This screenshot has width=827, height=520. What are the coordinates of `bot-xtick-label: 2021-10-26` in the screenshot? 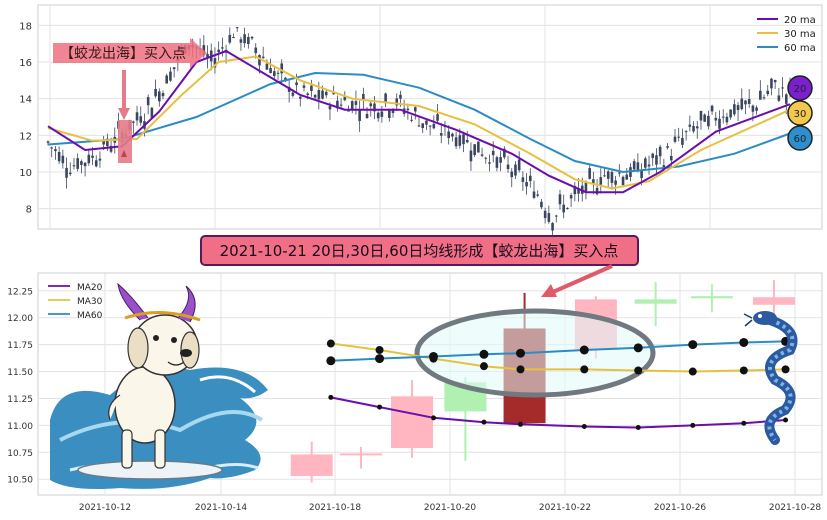 It's located at (680, 508).